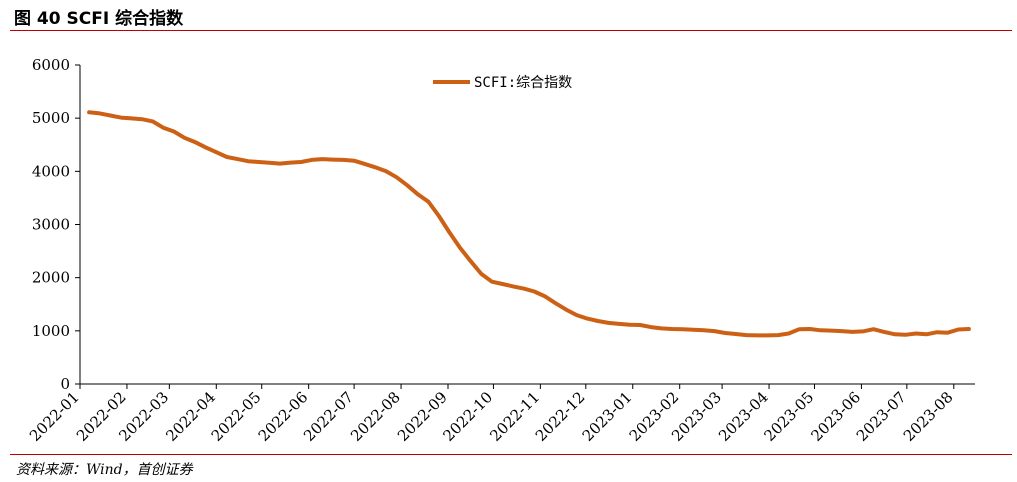 The image size is (1017, 482). I want to click on x-tick-label: 2023-08, so click(928, 416).